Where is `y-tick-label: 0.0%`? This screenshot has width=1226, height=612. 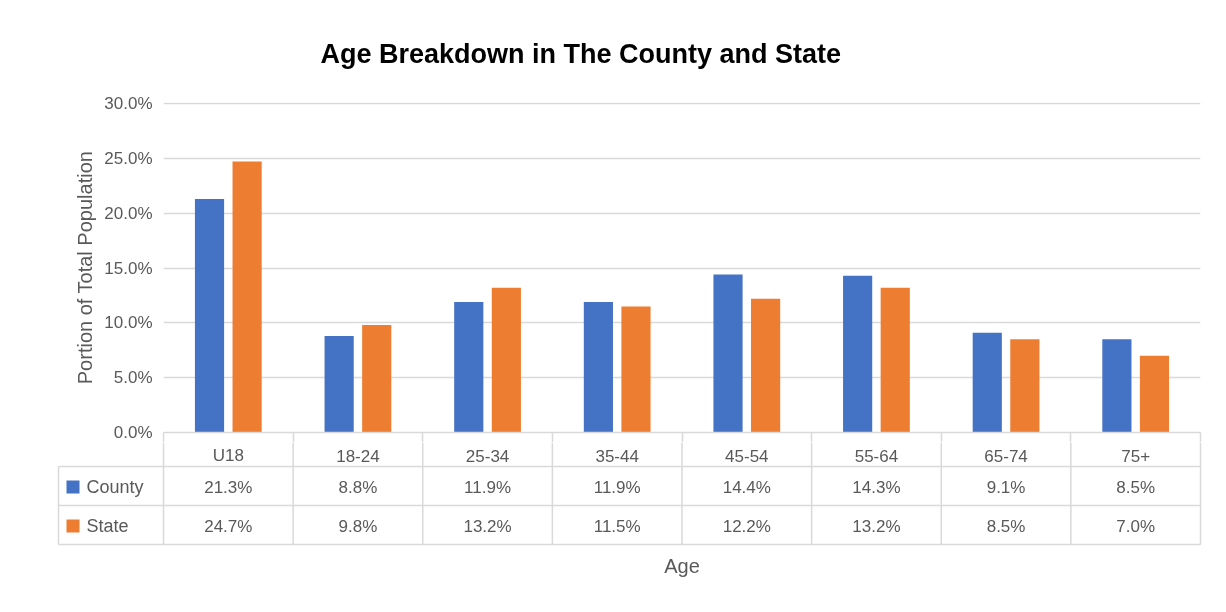
y-tick-label: 0.0% is located at coordinates (133, 432).